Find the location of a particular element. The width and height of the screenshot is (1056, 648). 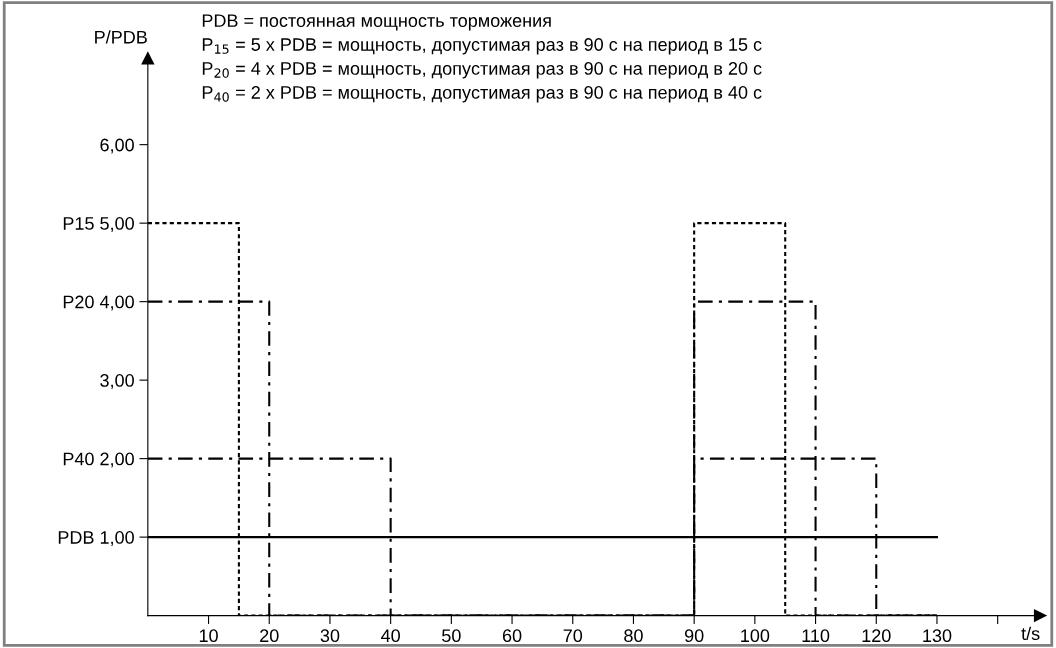

x-tick-label: 80 is located at coordinates (633, 636).